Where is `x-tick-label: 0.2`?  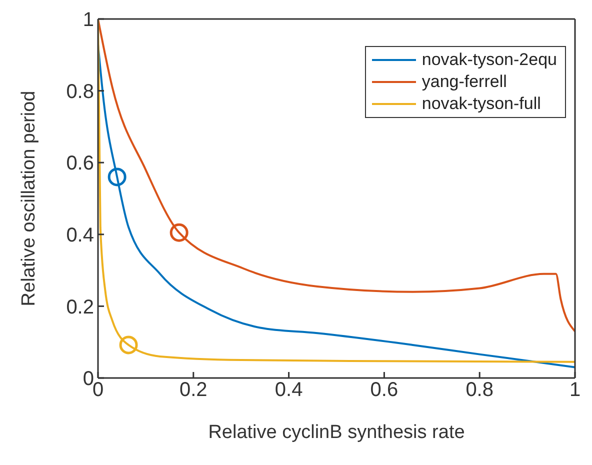
x-tick-label: 0.2 is located at coordinates (193, 390).